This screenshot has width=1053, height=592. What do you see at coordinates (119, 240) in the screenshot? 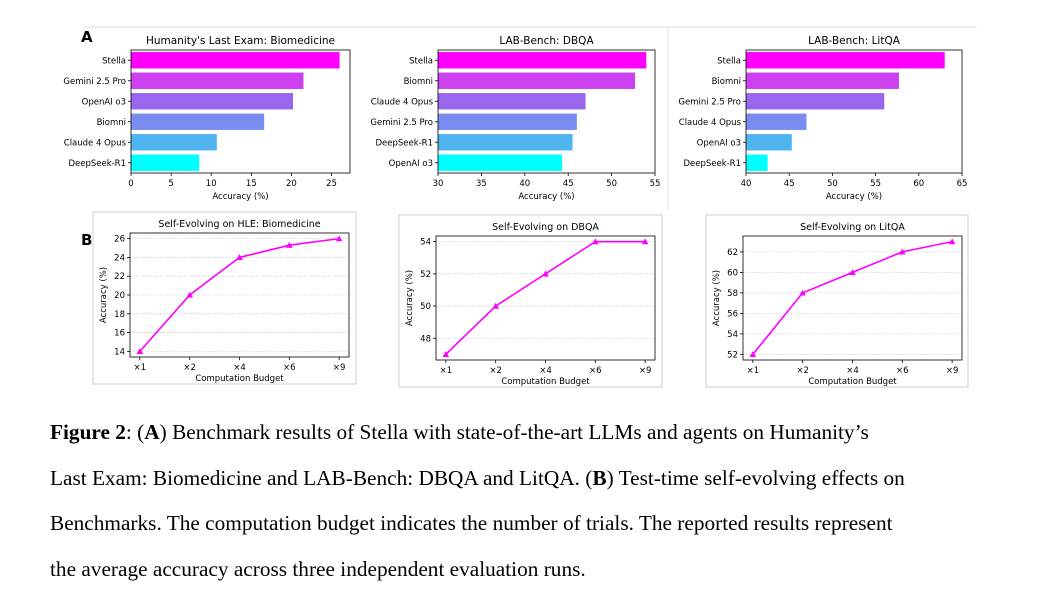
I see `y-tick-label: 26` at bounding box center [119, 240].